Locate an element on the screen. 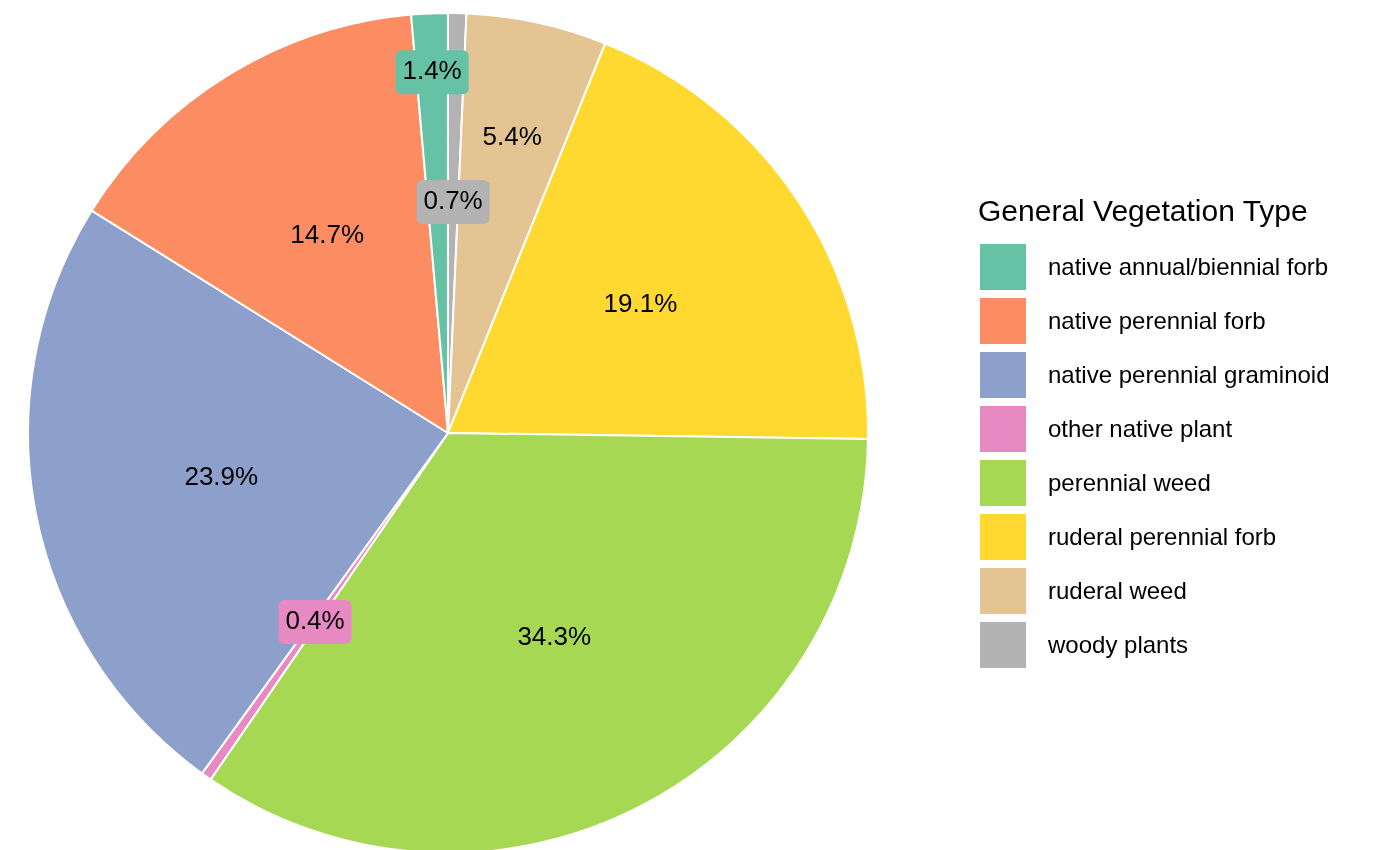 The image size is (1377, 850). legend-label: native annual/biennial forb is located at coordinates (1188, 267).